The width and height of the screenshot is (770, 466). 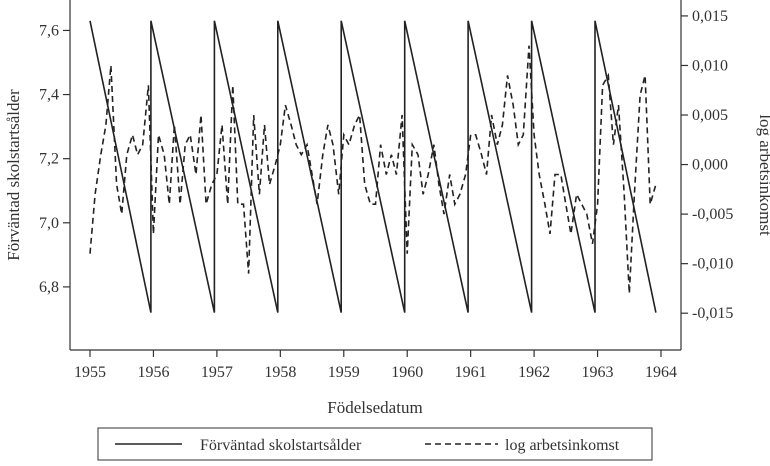 I want to click on left-y-axis-title: Förväntad skolstartsålder, so click(x=13, y=175).